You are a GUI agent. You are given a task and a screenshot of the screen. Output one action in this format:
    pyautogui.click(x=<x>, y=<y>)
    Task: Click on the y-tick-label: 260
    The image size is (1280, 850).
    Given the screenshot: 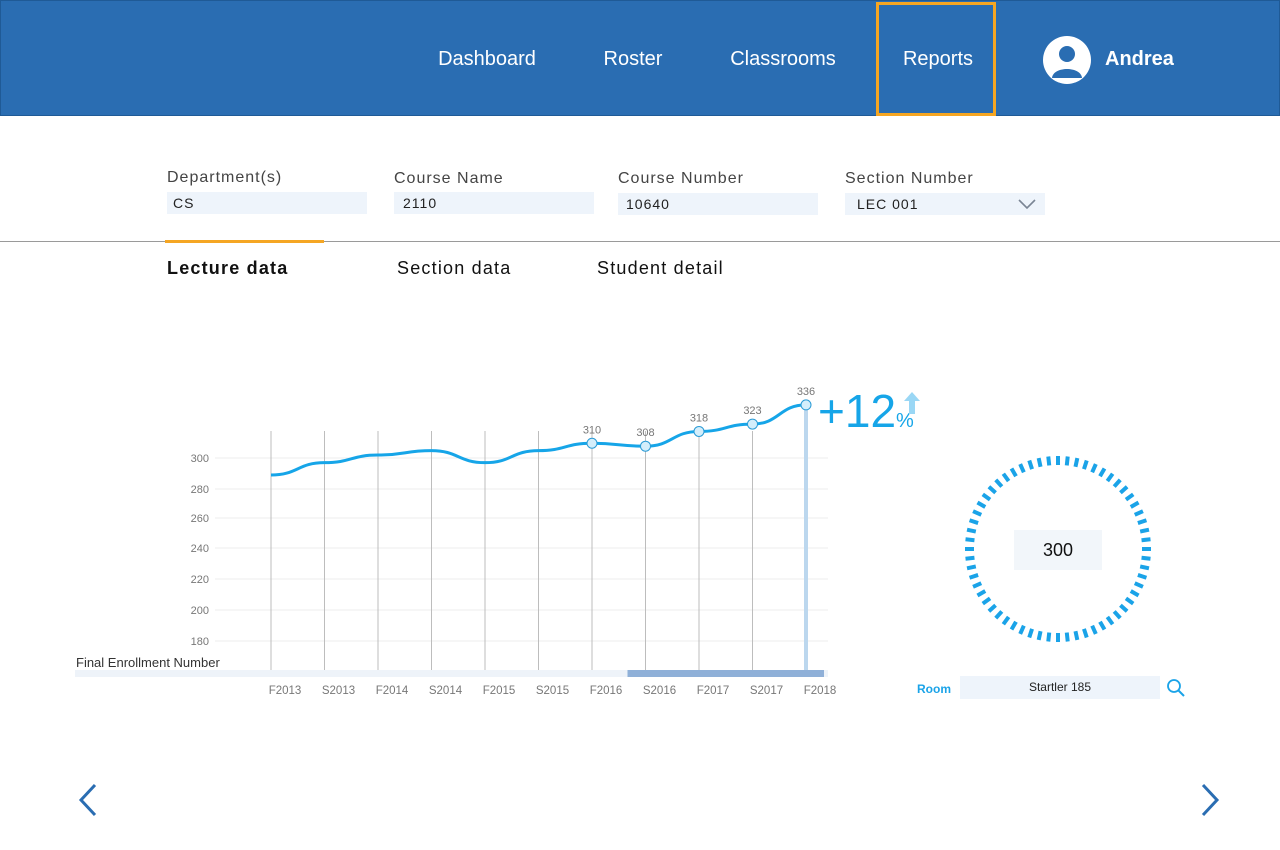 What is the action you would take?
    pyautogui.click(x=200, y=519)
    